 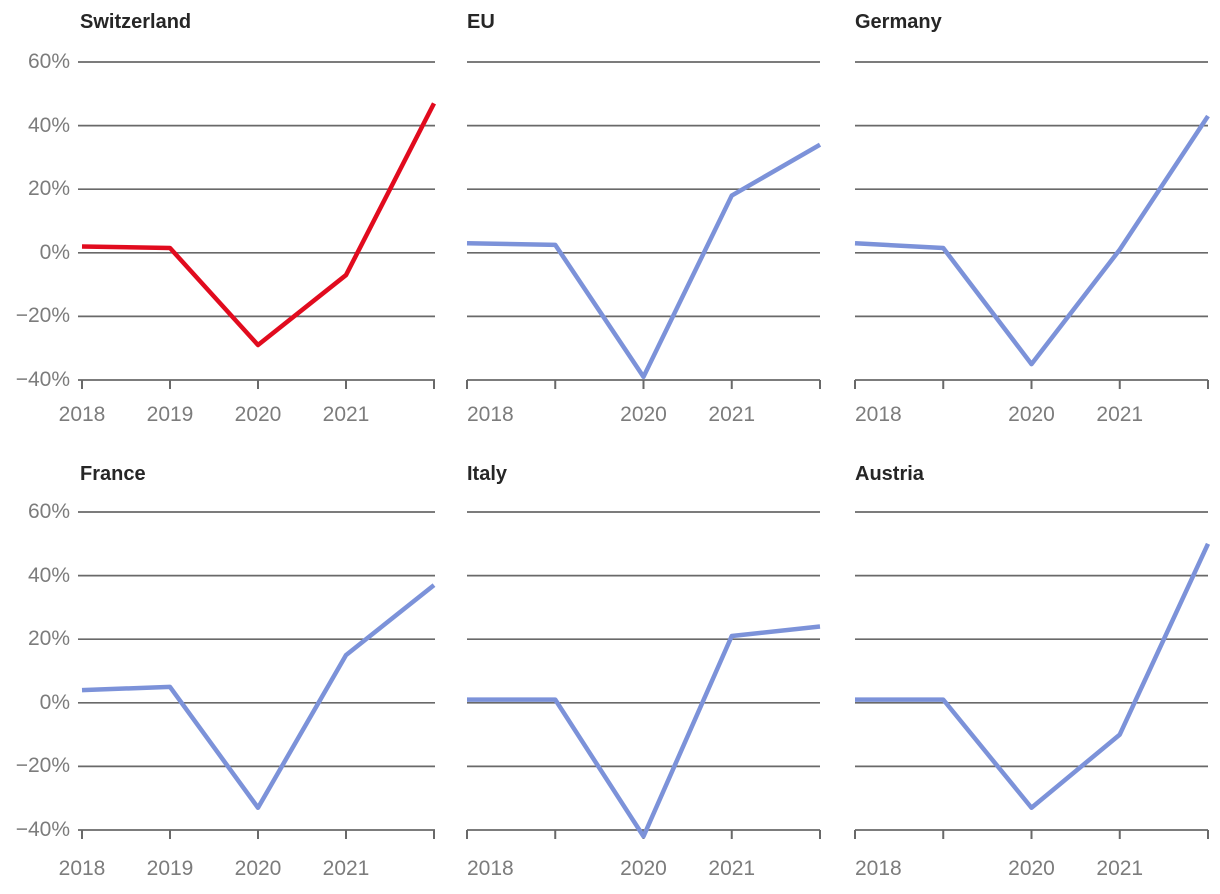 What do you see at coordinates (113, 474) in the screenshot?
I see `panel-title: France` at bounding box center [113, 474].